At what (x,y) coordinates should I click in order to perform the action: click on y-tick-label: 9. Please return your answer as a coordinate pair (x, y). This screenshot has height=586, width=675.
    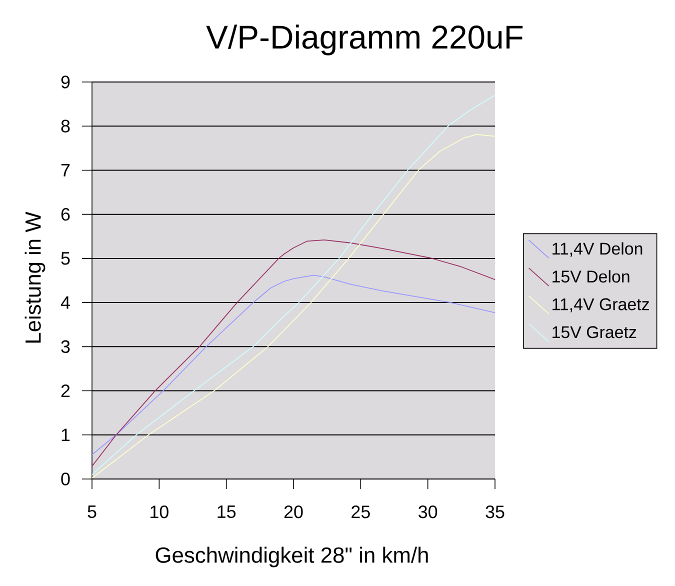
    Looking at the image, I should click on (65, 82).